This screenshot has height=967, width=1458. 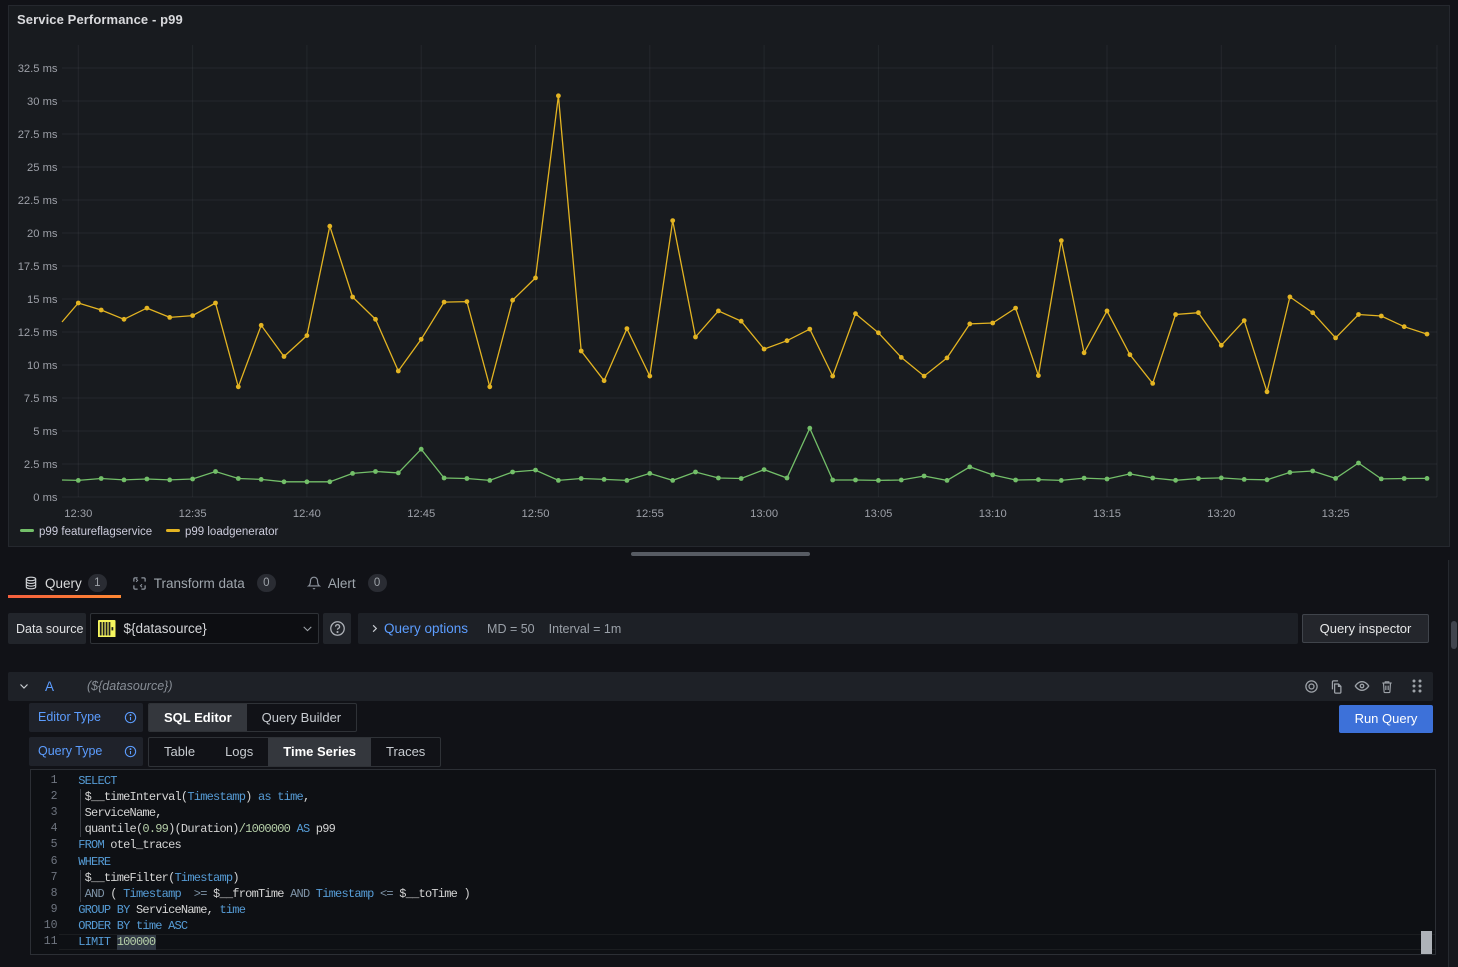 What do you see at coordinates (42, 168) in the screenshot?
I see `svg-text: 25 ms` at bounding box center [42, 168].